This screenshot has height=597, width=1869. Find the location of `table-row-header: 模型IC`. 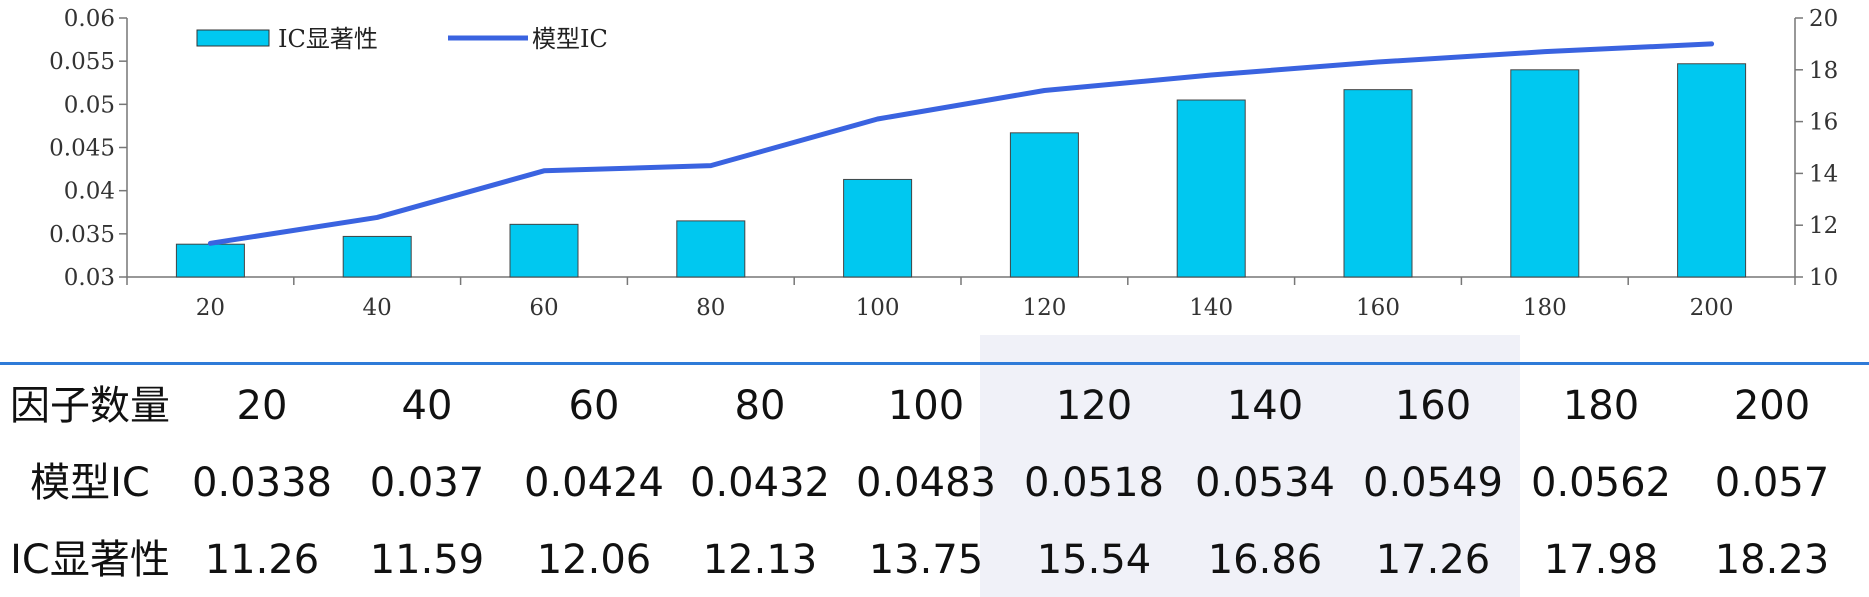

table-row-header: 模型IC is located at coordinates (90, 483).